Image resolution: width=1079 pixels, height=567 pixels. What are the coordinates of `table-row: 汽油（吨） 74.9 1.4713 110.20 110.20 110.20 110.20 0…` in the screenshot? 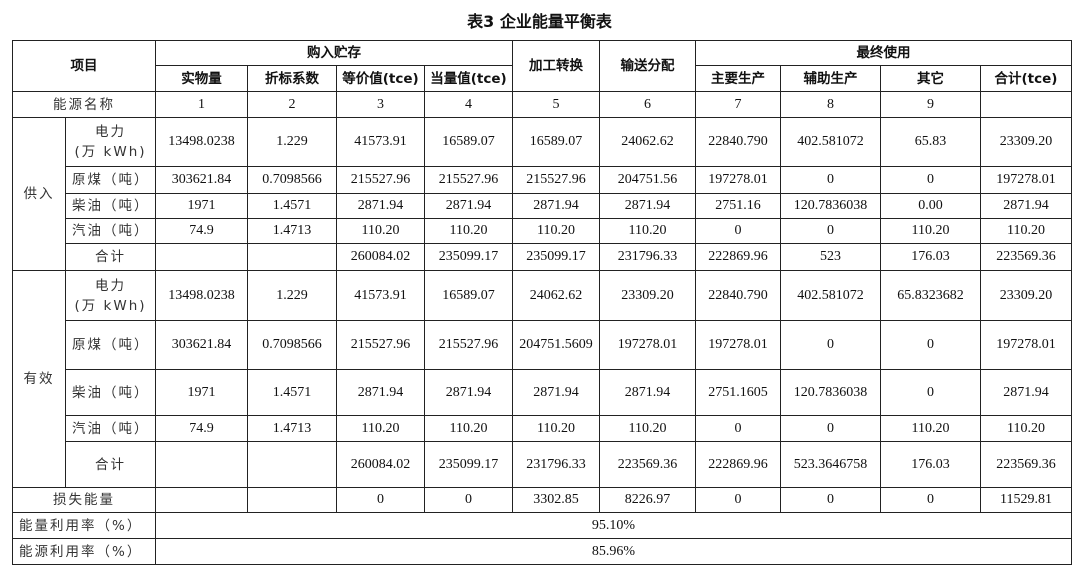 It's located at (542, 428).